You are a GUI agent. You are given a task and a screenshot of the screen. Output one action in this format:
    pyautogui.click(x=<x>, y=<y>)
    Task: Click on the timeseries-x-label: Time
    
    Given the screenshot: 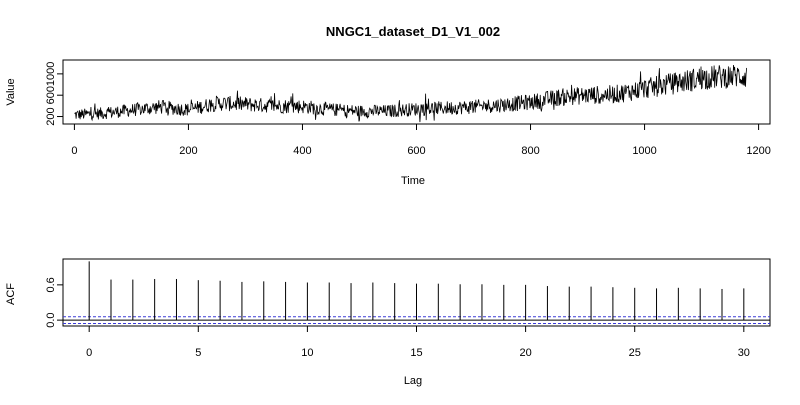 What is the action you would take?
    pyautogui.click(x=413, y=181)
    